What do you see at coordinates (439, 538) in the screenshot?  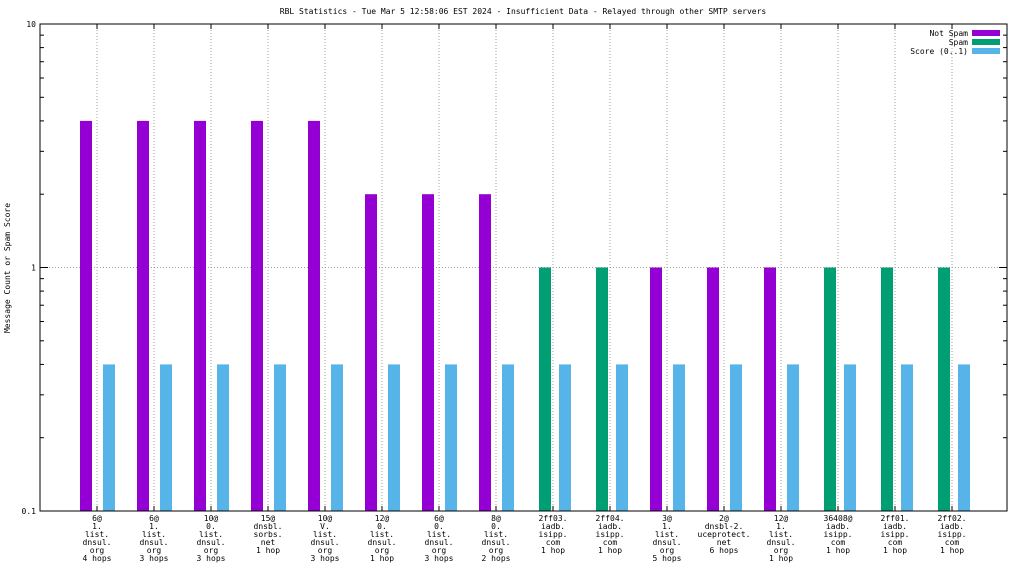 I see `x-tick-label: 6@ 0. list. dnsul. org 3 hops` at bounding box center [439, 538].